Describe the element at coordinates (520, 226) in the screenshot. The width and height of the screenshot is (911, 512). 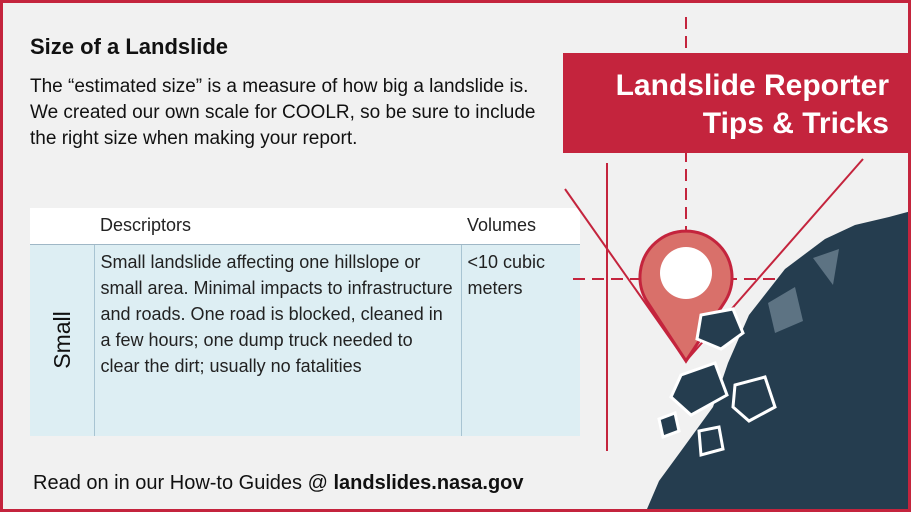
I see `column-header-volumes: Volumes` at that location.